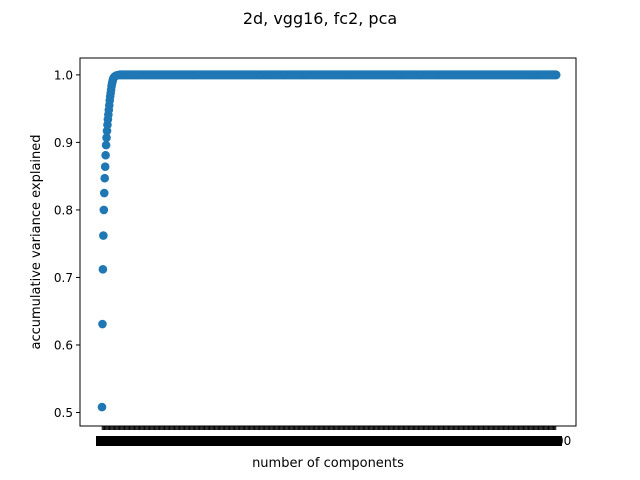 Image resolution: width=640 pixels, height=480 pixels. Describe the element at coordinates (328, 463) in the screenshot. I see `x-axis-label: number of components` at that location.